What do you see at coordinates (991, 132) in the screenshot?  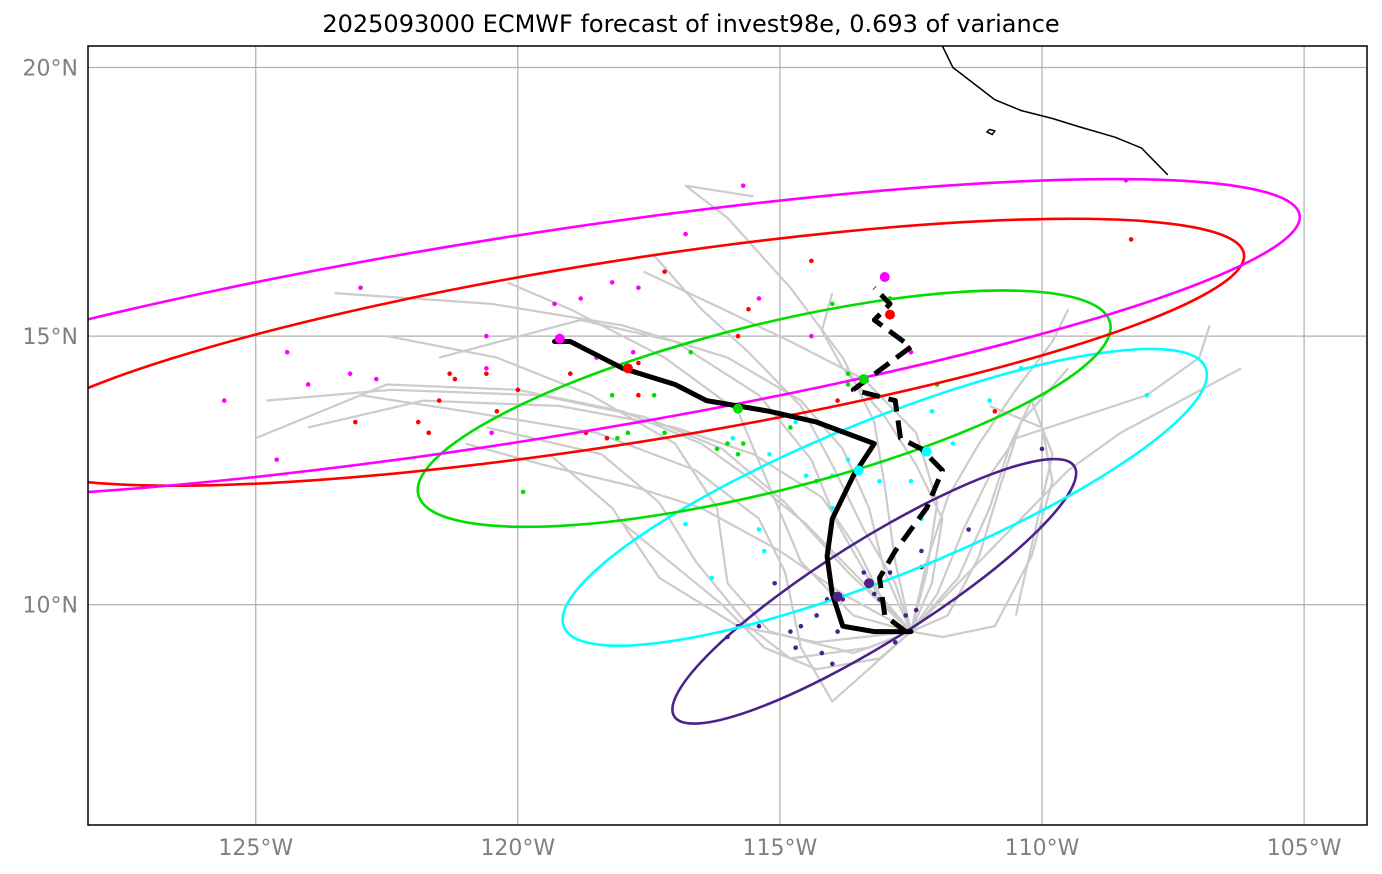 I see `island-outline` at bounding box center [991, 132].